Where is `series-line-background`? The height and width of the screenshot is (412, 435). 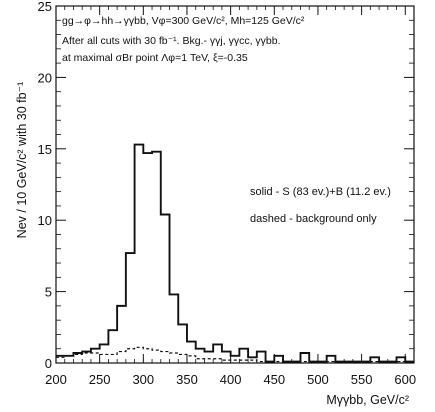 series-line-background is located at coordinates (235, 354).